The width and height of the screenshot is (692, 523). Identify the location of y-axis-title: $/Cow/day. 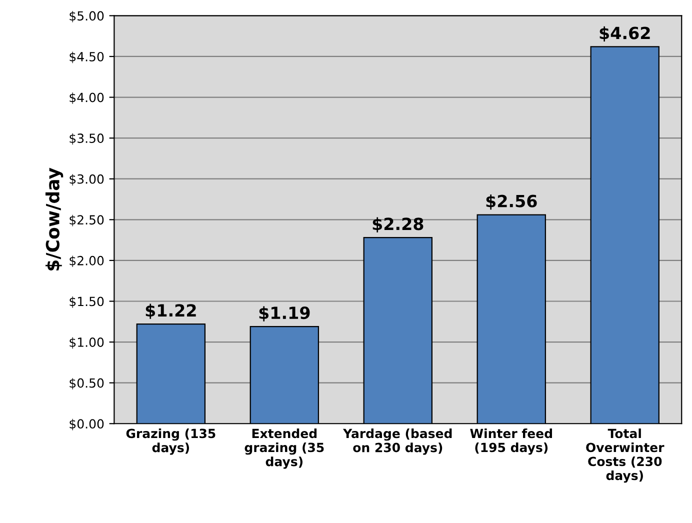
(55, 219).